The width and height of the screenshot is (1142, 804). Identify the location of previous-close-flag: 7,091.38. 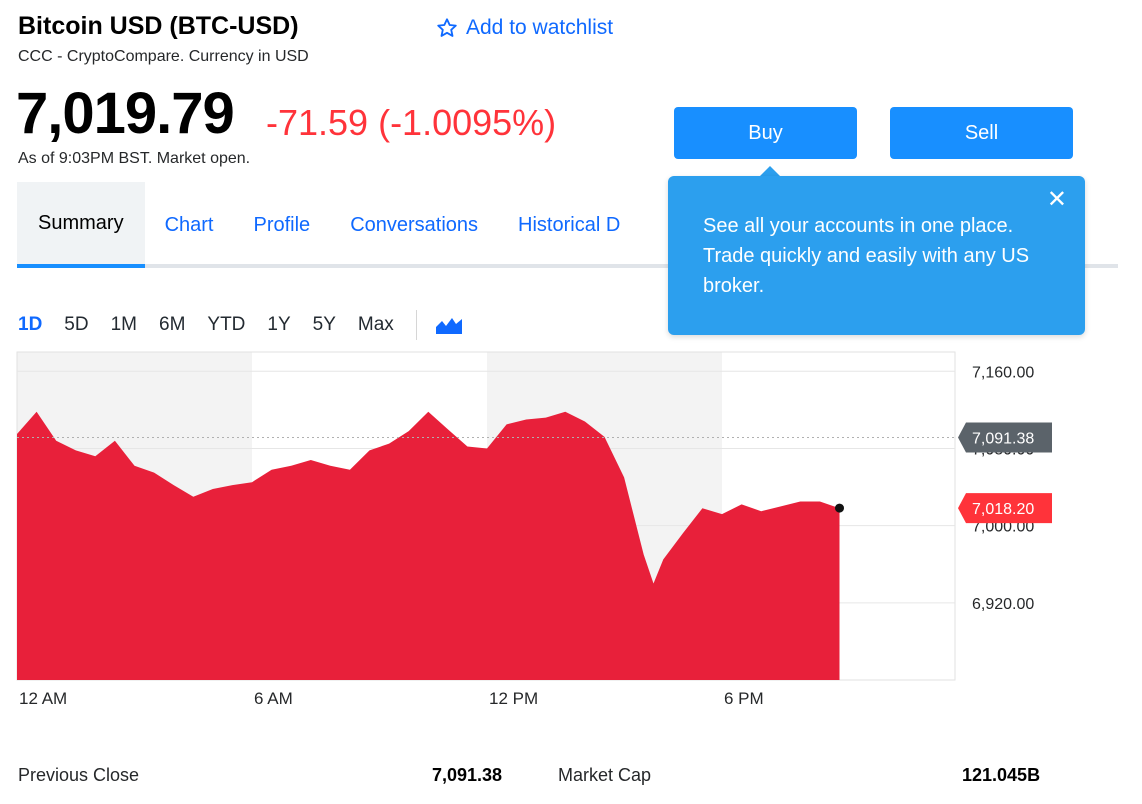
(1005, 437).